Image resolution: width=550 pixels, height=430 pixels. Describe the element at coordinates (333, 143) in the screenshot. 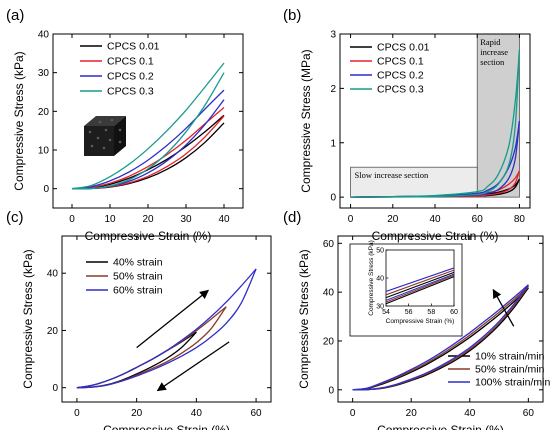

I see `y-tick-label: 1` at that location.